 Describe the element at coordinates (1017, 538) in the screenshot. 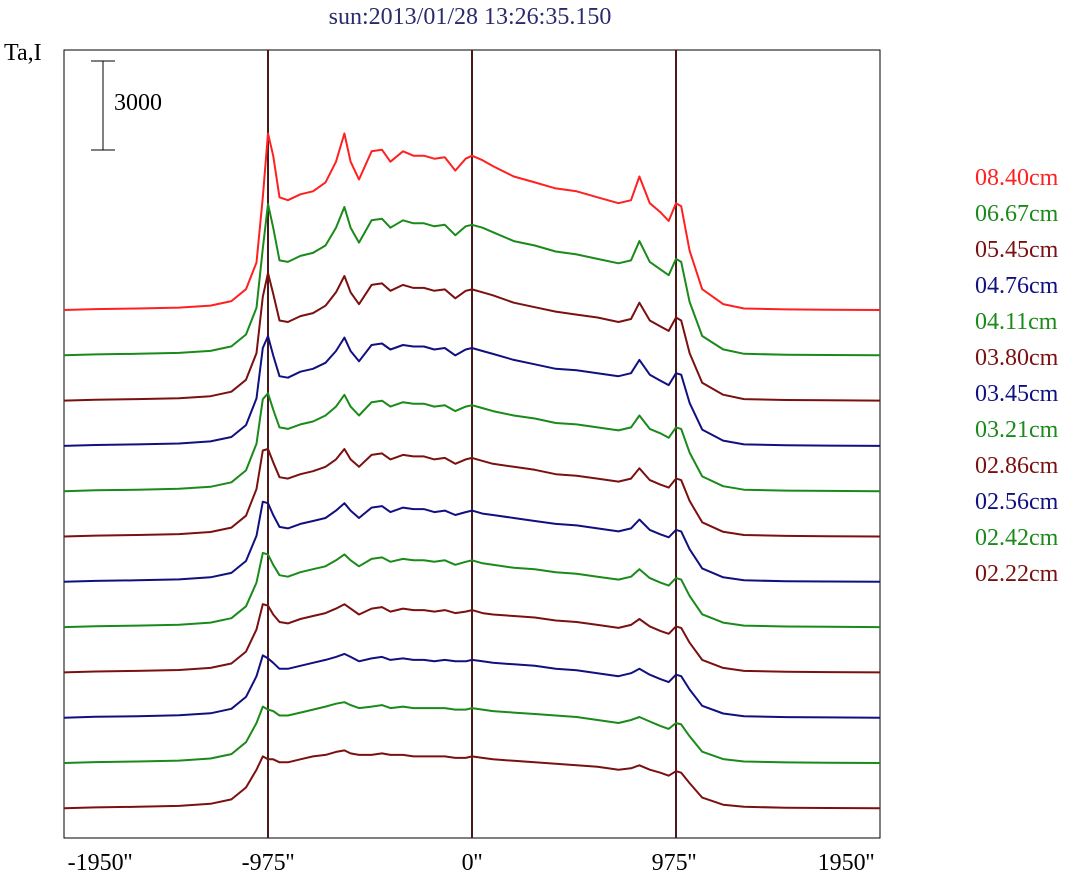

I see `legend-entry: 02.42cm` at that location.